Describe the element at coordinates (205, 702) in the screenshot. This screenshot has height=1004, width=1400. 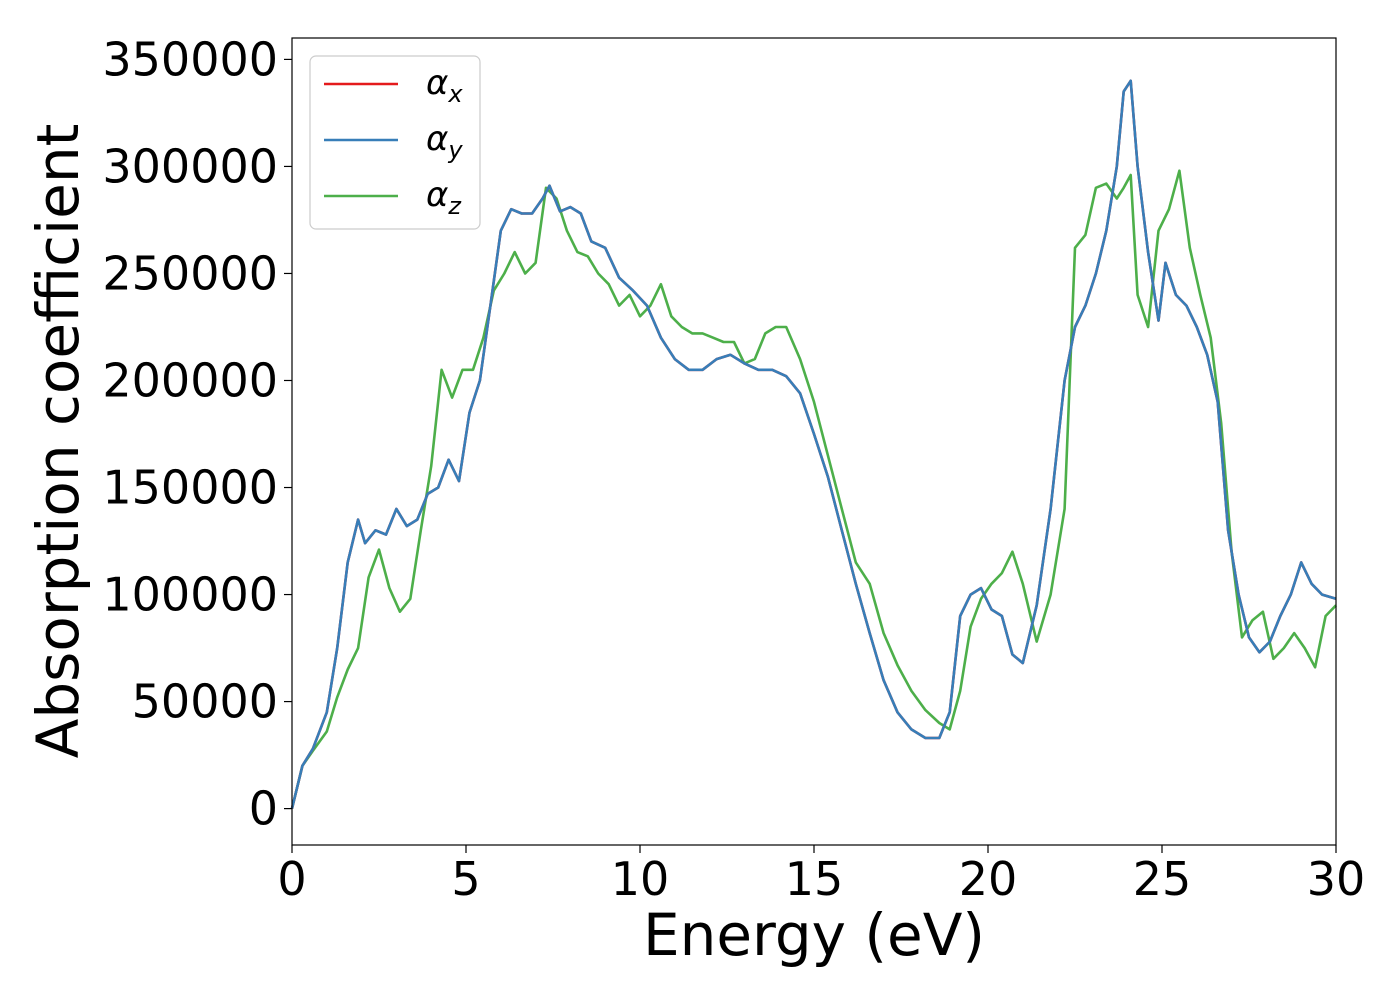
I see `y-tick-label: 50000` at that location.